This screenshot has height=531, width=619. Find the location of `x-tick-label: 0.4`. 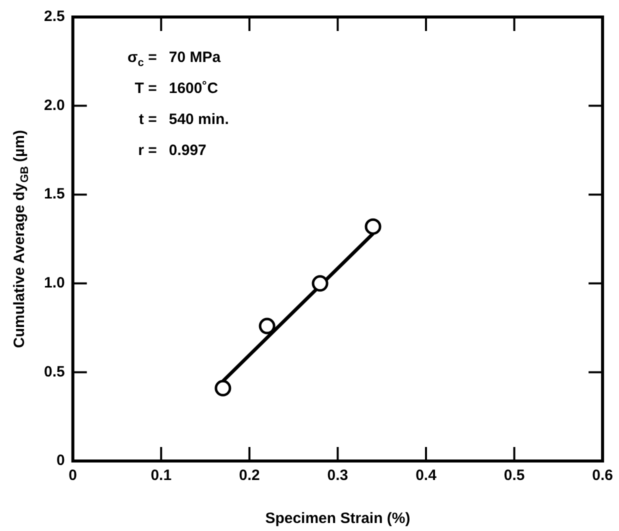

x-tick-label: 0.4 is located at coordinates (427, 475).